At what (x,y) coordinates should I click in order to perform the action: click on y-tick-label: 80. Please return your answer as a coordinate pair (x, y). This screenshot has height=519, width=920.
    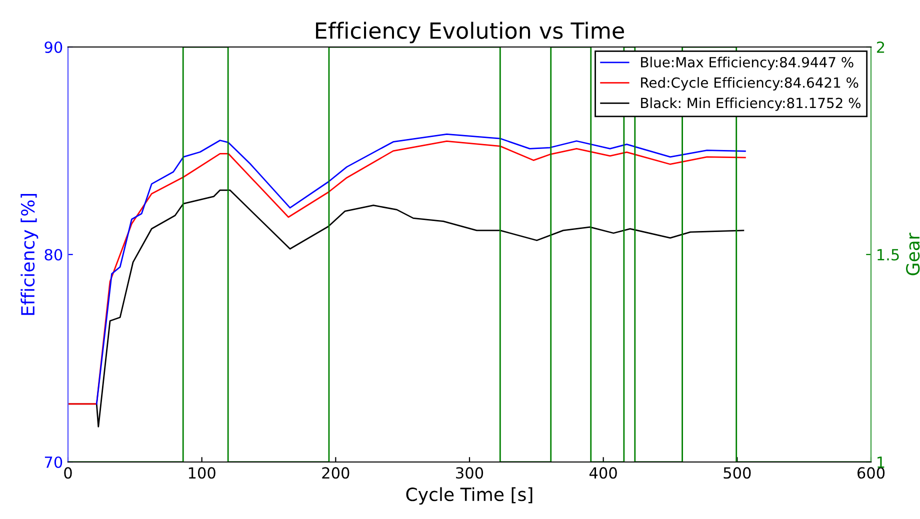
    Looking at the image, I should click on (53, 254).